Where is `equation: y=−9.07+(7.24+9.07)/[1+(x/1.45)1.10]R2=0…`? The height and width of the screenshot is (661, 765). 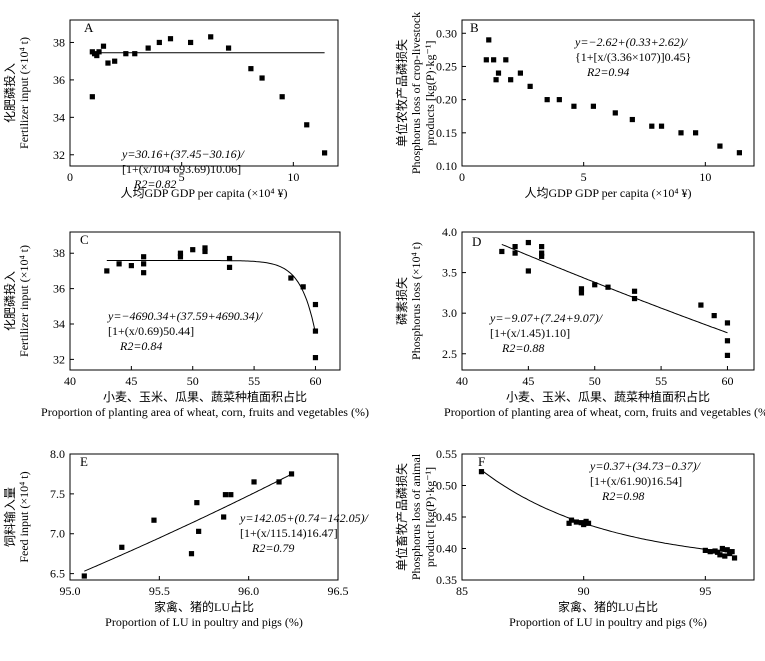
equation: y=−9.07+(7.24+9.07)/[1+(x/1.45)1.10]R2=0… is located at coordinates (546, 333).